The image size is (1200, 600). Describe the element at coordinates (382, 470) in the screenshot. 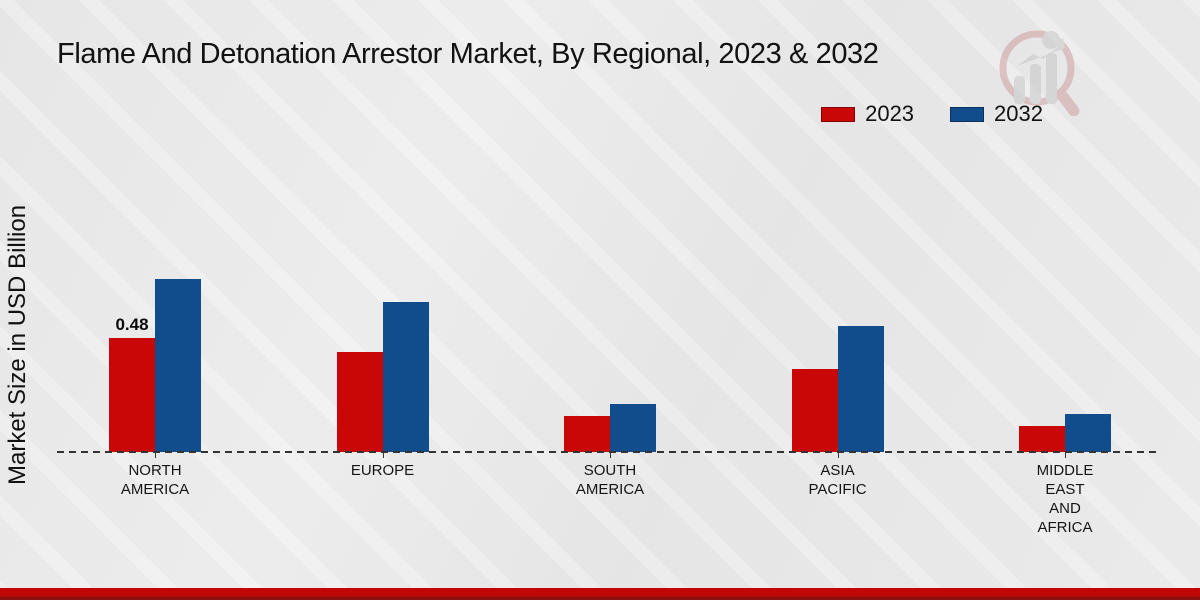

I see `category-label: EUROPE` at that location.